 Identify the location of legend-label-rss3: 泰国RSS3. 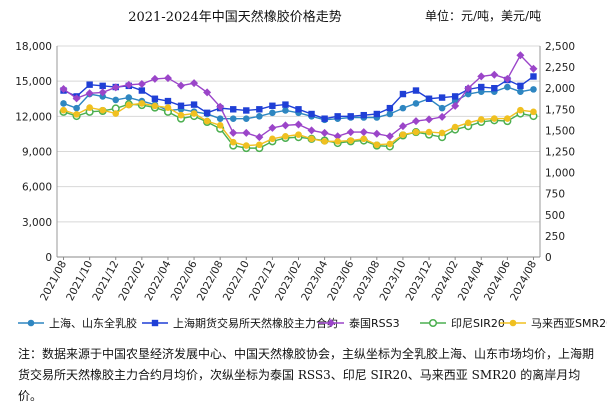
(374, 323).